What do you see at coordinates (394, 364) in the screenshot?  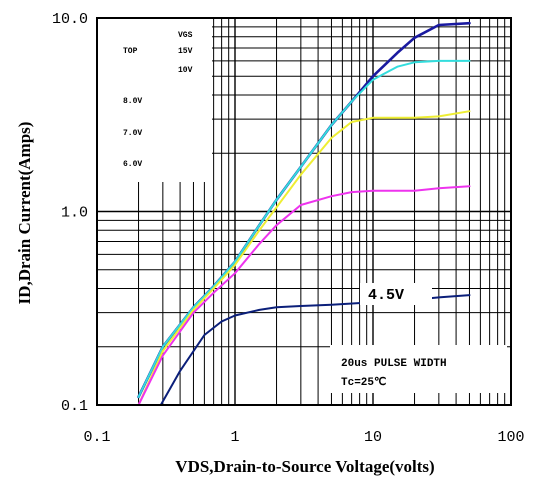 I see `pulse-width-note: 20us PULSE WIDTH` at bounding box center [394, 364].